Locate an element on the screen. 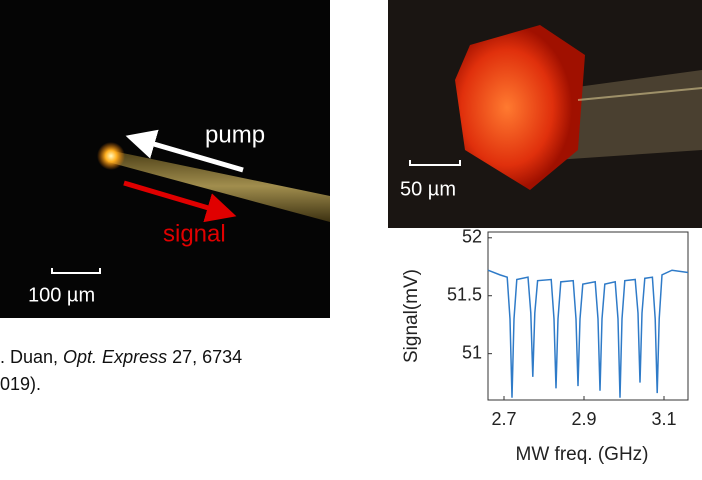 The height and width of the screenshot is (480, 702). x-axis-label: MW freq. (GHz) is located at coordinates (582, 454).